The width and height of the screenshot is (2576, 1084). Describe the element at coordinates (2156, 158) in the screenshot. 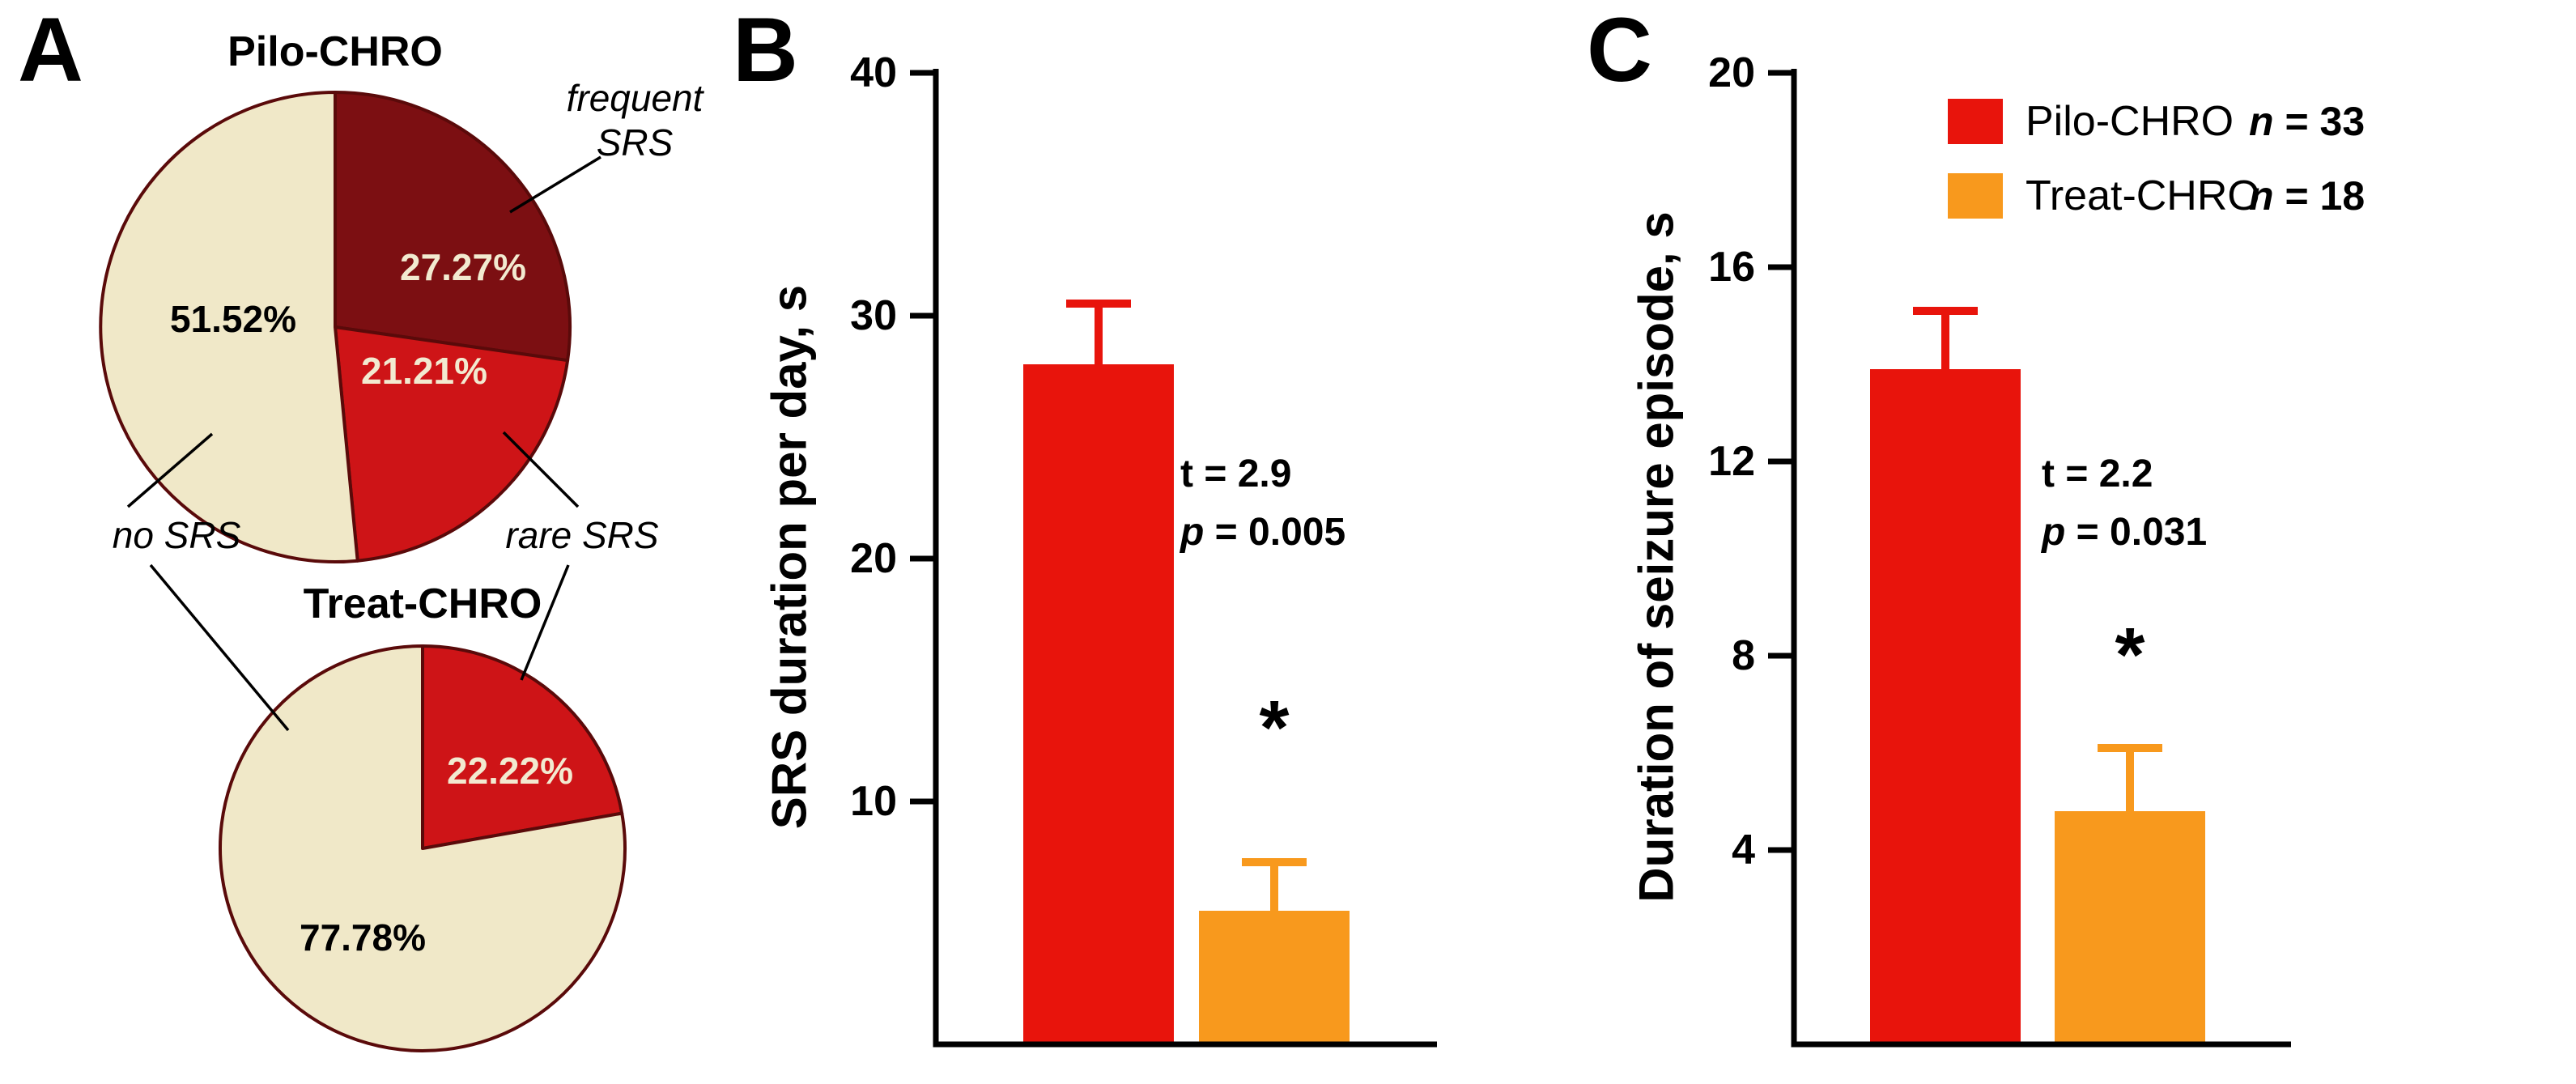

I see `legend: Pilo-CHRO n = 33 Treat-CHRO n = 18` at that location.